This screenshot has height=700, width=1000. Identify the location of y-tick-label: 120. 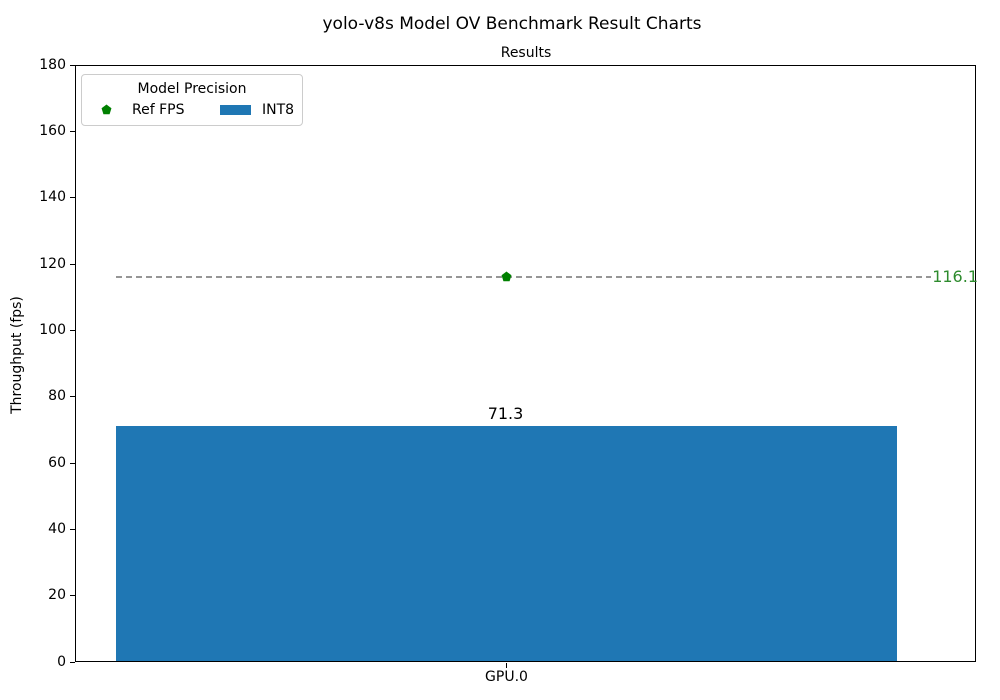
(52, 263).